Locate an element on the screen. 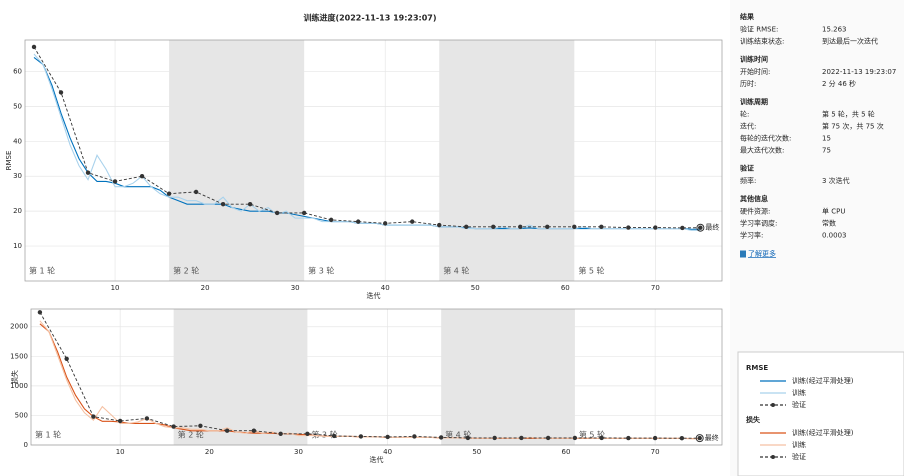  info-label: 开始时间: is located at coordinates (755, 71).